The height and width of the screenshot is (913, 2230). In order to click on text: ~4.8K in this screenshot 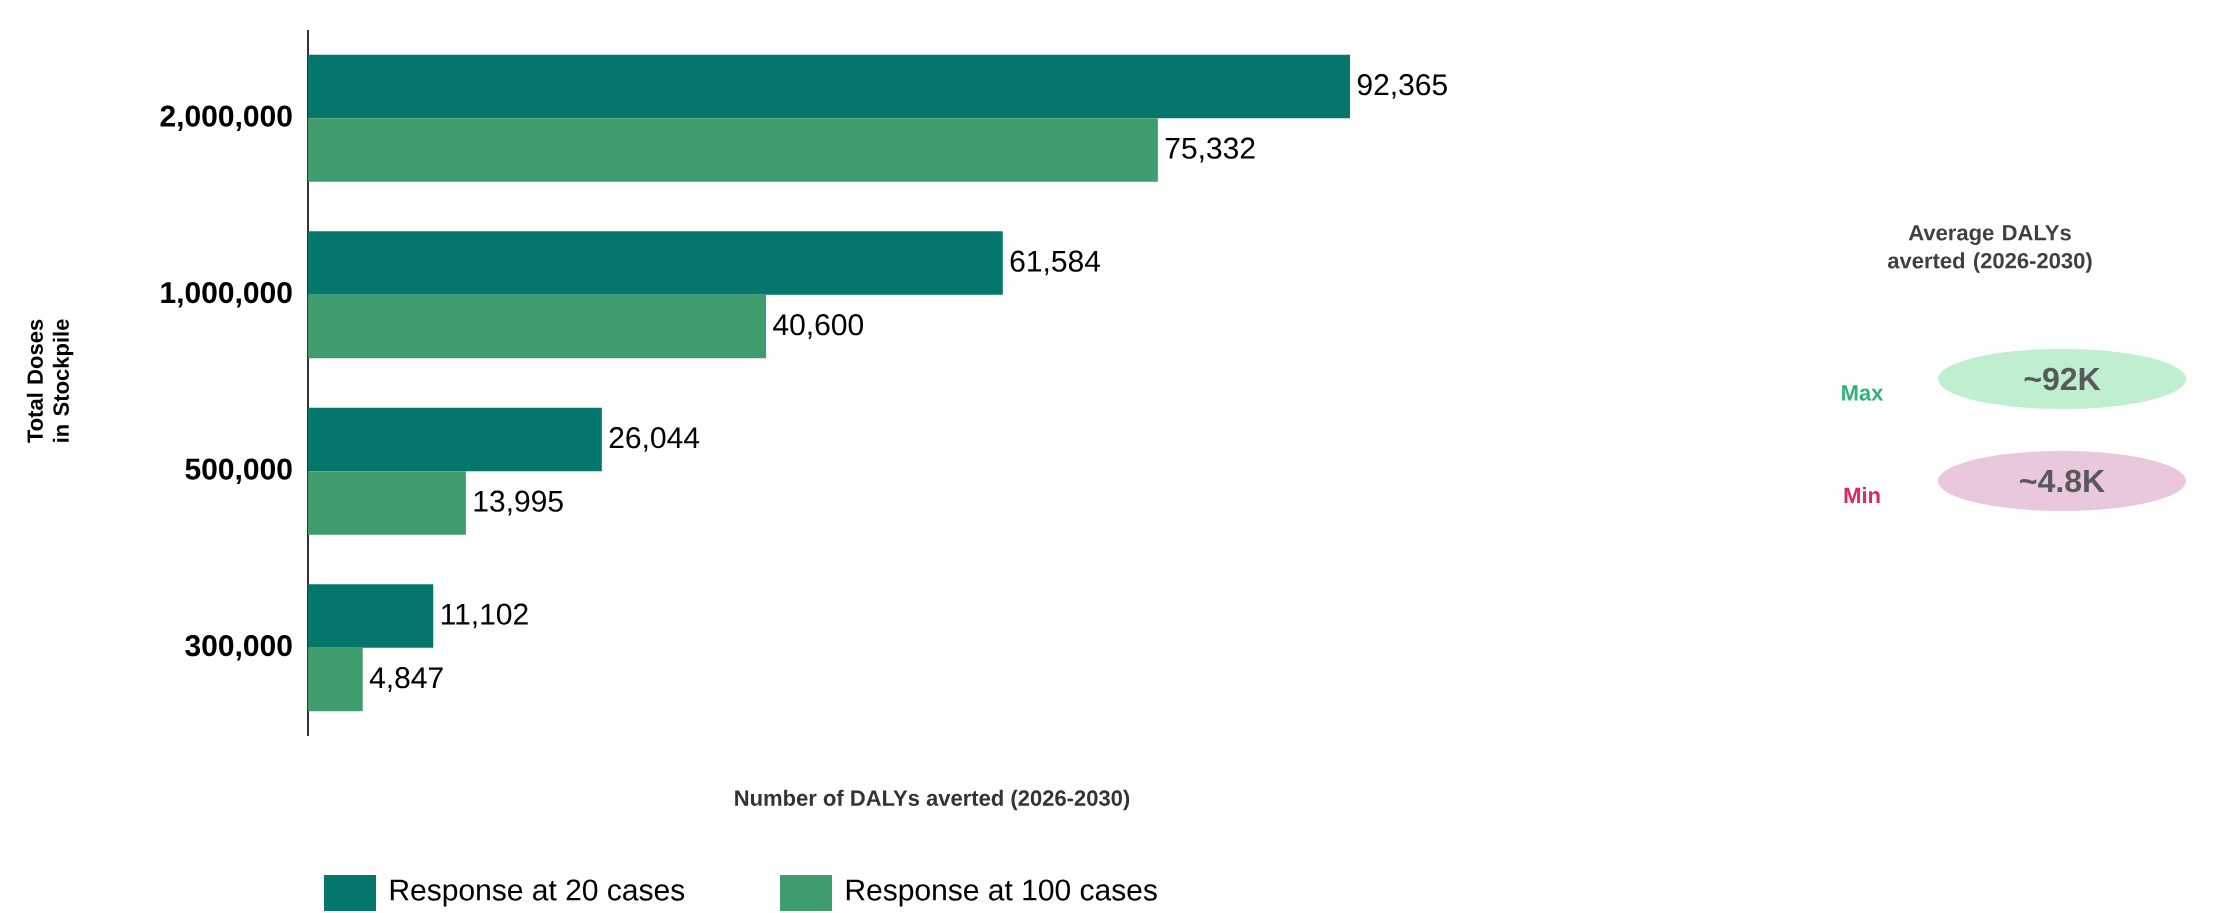, I will do `click(2062, 481)`.